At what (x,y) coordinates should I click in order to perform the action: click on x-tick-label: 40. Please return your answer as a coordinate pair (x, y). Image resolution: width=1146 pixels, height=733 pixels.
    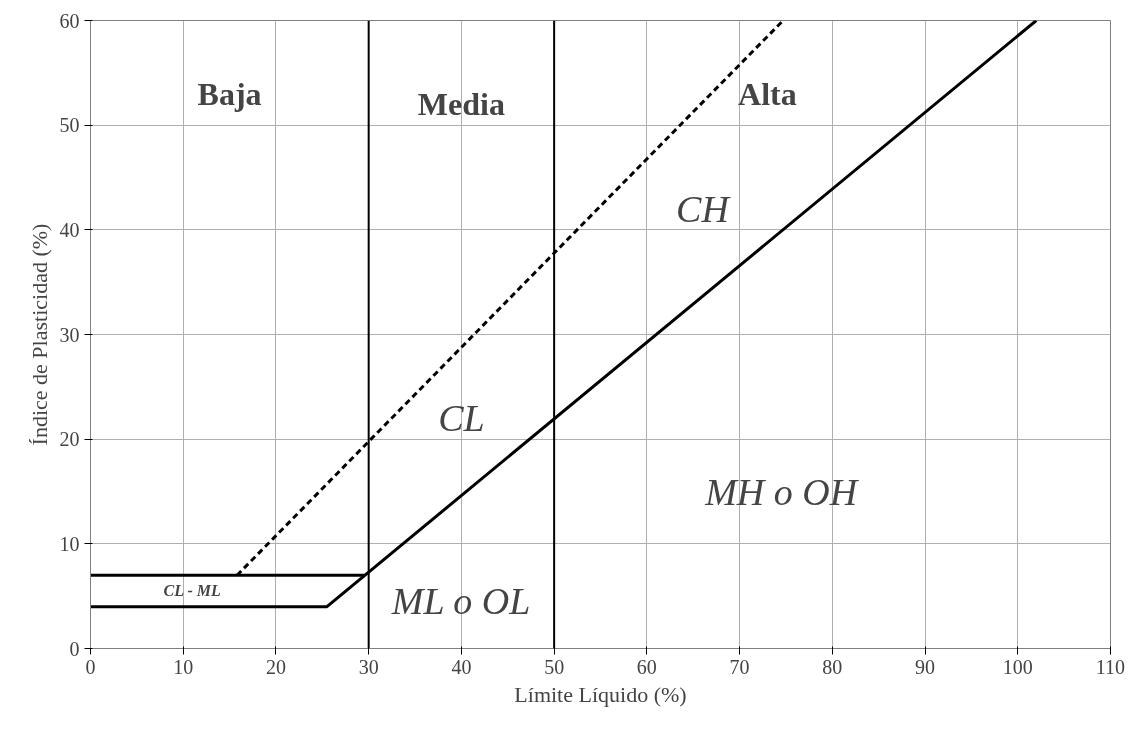
    Looking at the image, I should click on (461, 666).